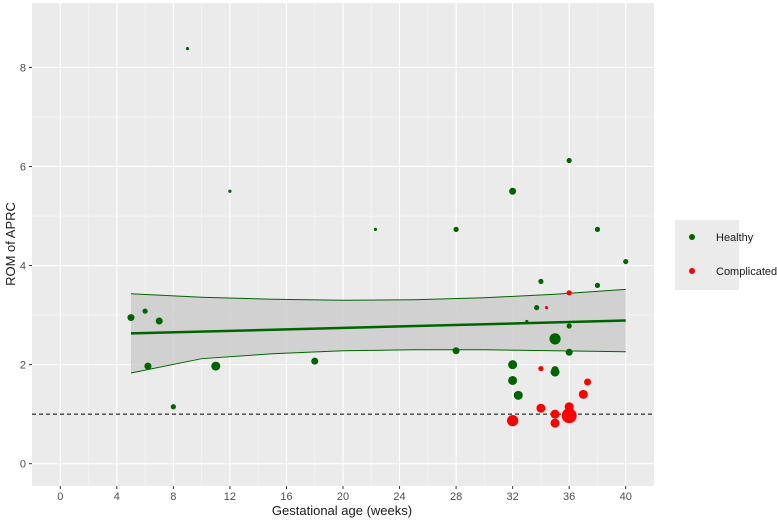 Image resolution: width=777 pixels, height=520 pixels. Describe the element at coordinates (735, 238) in the screenshot. I see `legend-label-healthy: Healthy` at that location.